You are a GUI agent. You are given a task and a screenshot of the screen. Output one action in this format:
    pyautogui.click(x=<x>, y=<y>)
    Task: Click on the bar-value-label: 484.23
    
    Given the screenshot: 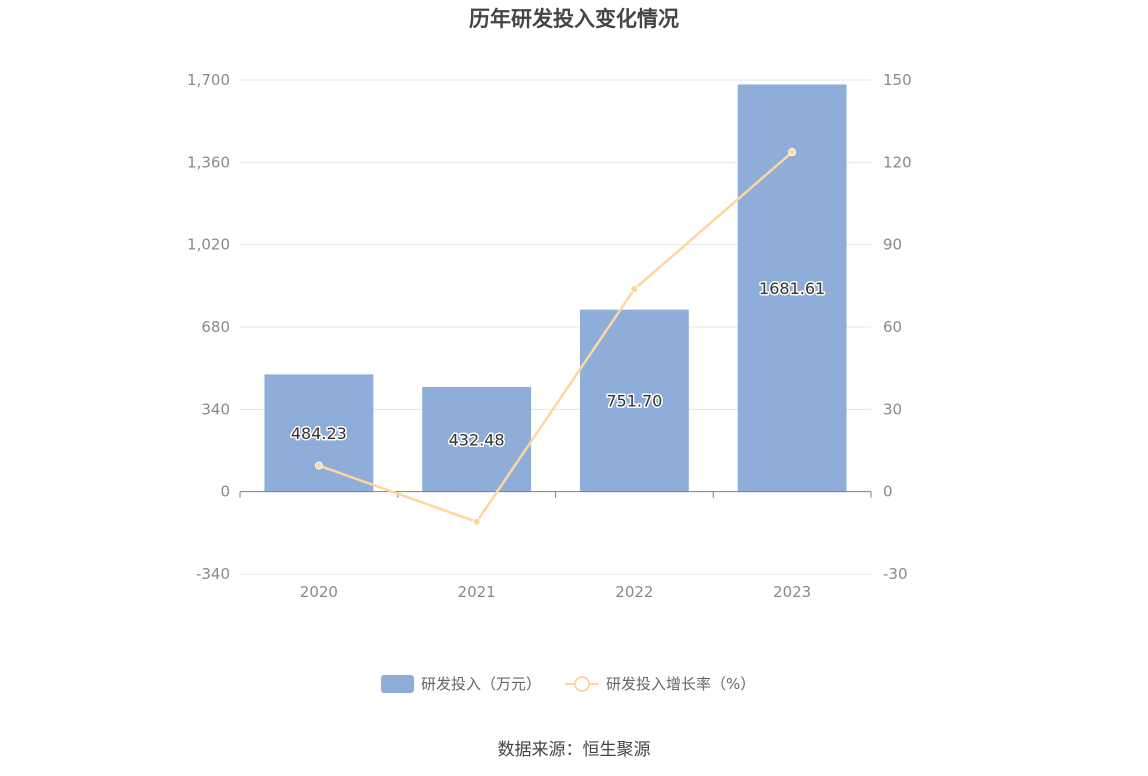 What is the action you would take?
    pyautogui.click(x=319, y=433)
    